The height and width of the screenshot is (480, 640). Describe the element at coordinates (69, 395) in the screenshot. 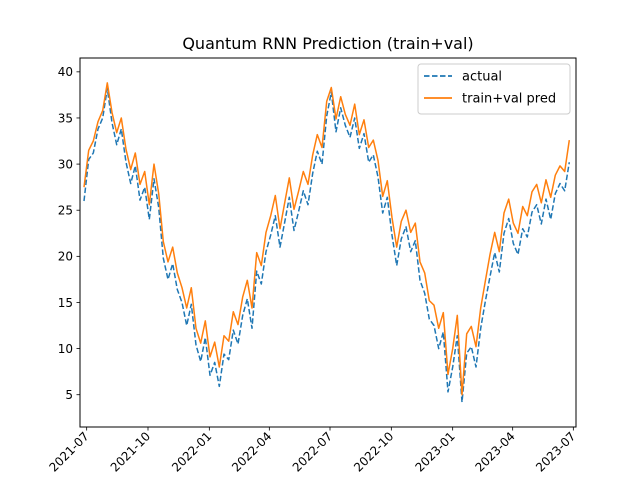

I see `y-tick-label: 5` at that location.